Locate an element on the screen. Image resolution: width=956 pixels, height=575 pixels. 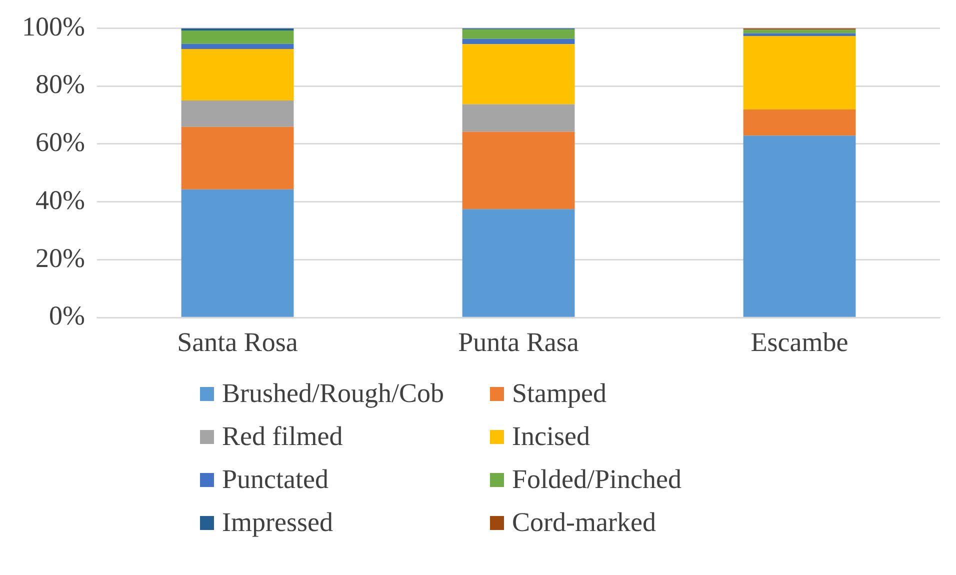
legend-label: Cord-marked is located at coordinates (584, 522).